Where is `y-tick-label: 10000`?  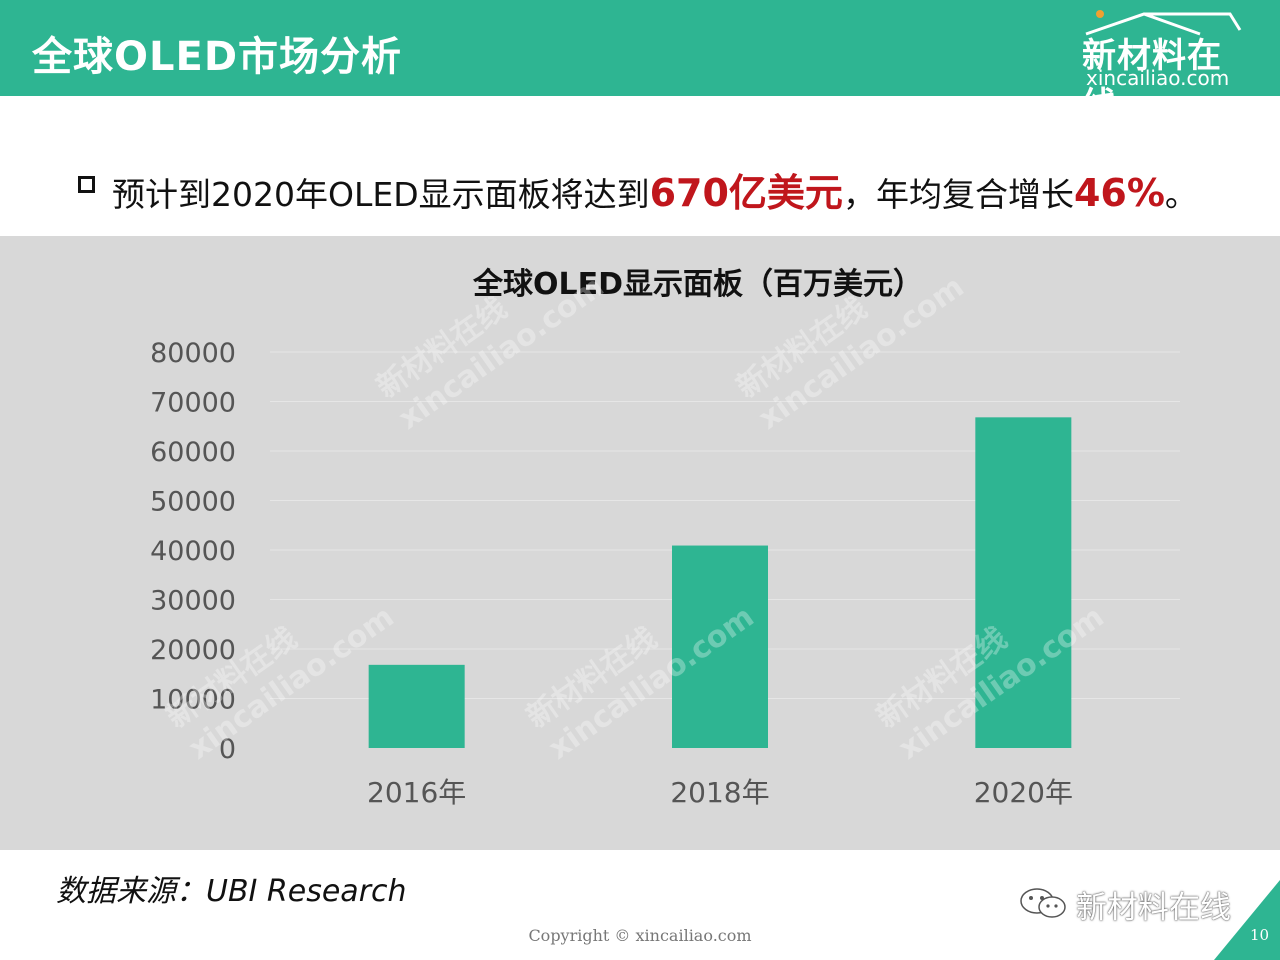 y-tick-label: 10000 is located at coordinates (193, 700).